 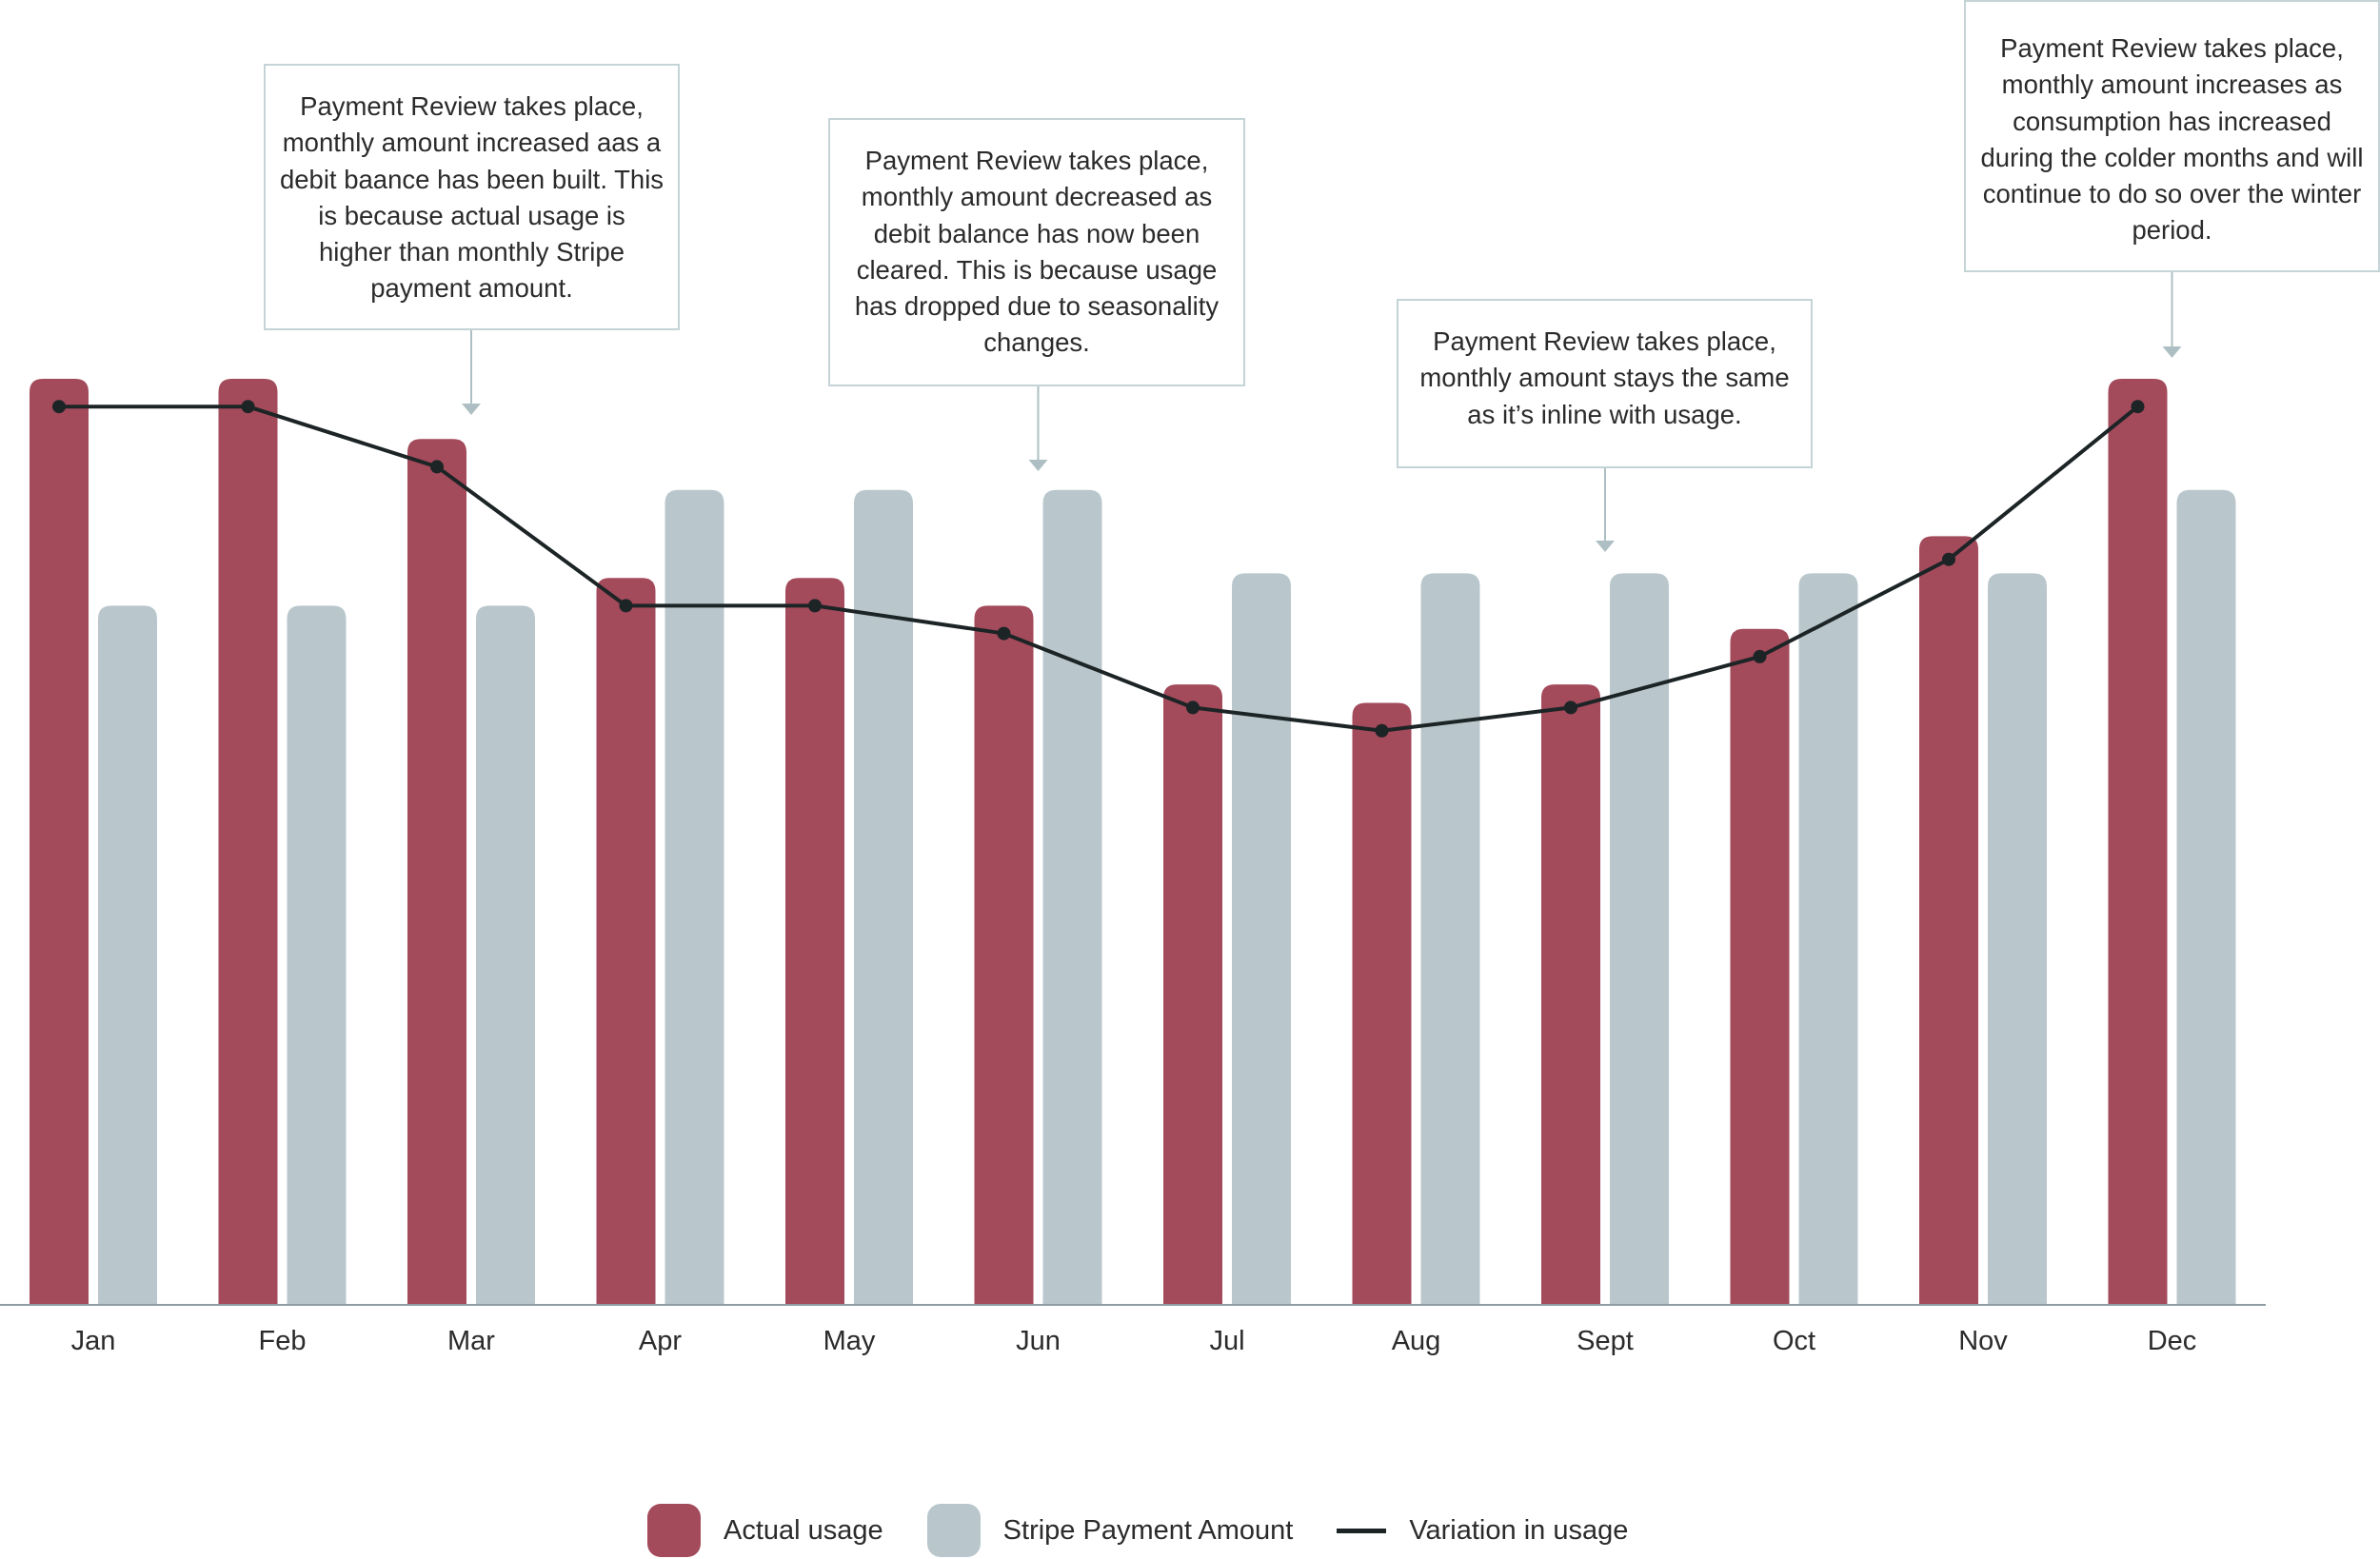 I want to click on bar-actual-usage-mar, so click(x=436, y=872).